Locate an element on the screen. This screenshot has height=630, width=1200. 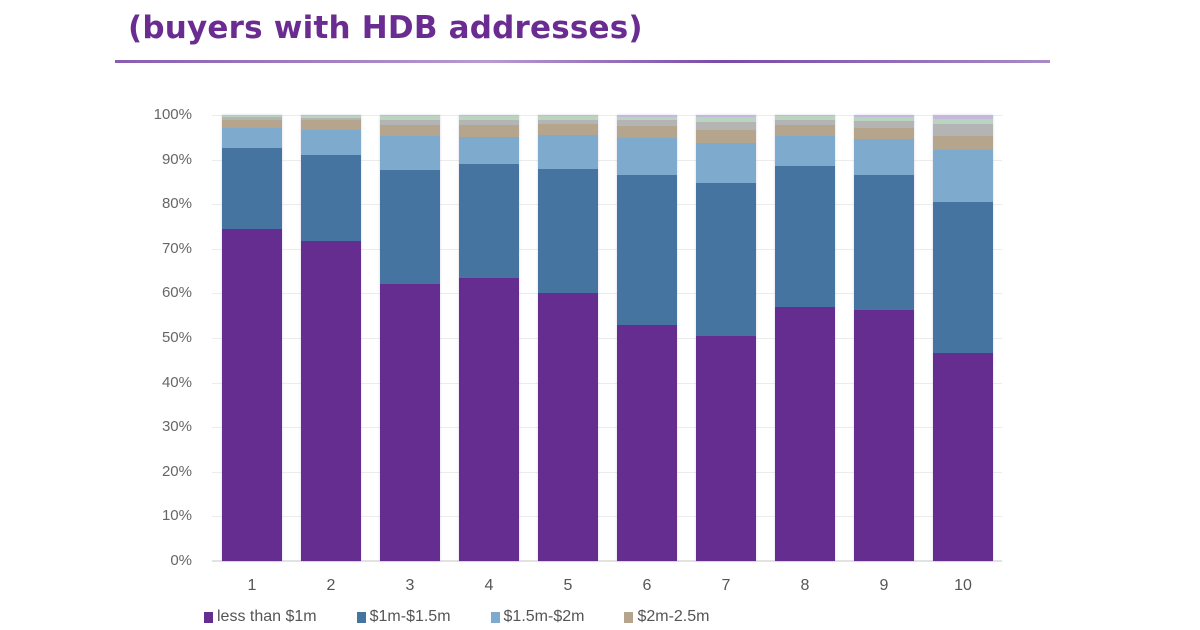
x-tick-label: 8 is located at coordinates (805, 585).